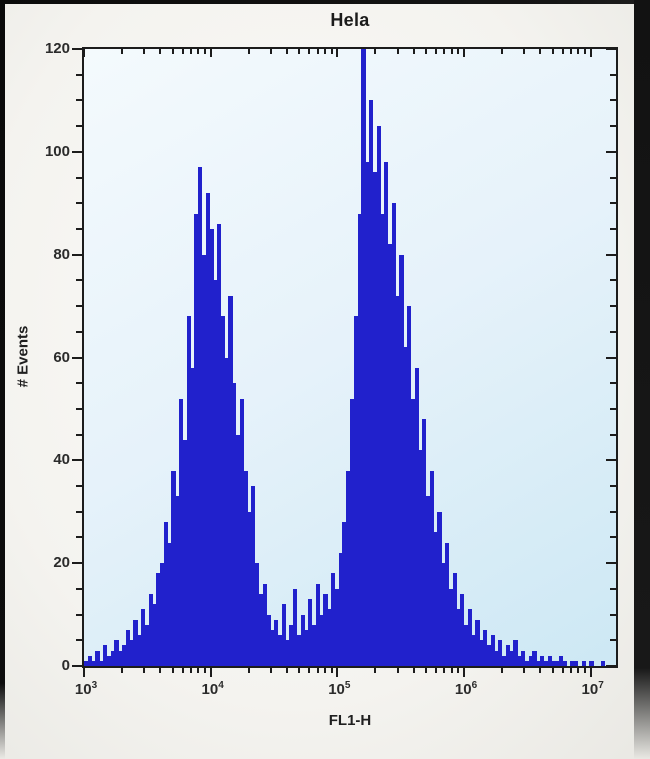 This screenshot has height=759, width=650. Describe the element at coordinates (350, 720) in the screenshot. I see `x-axis-title: FL1-H` at that location.